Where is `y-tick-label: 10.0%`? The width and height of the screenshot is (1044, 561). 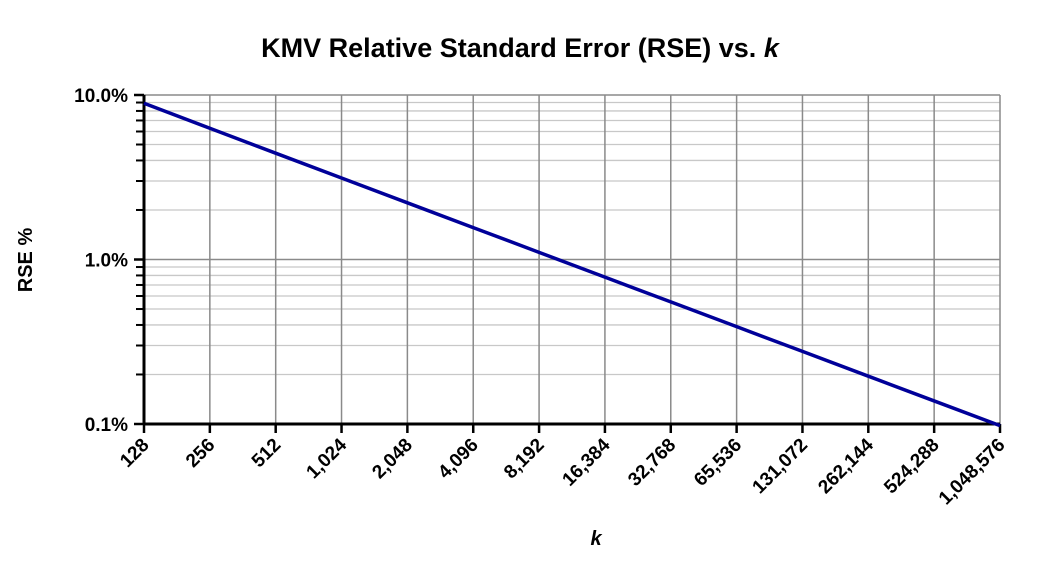
y-tick-label: 10.0% is located at coordinates (101, 96).